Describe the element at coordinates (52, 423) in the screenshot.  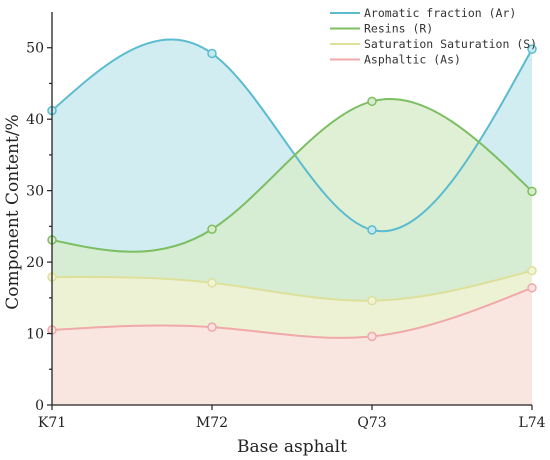
I see `x-tick-label-K71: K71` at that location.